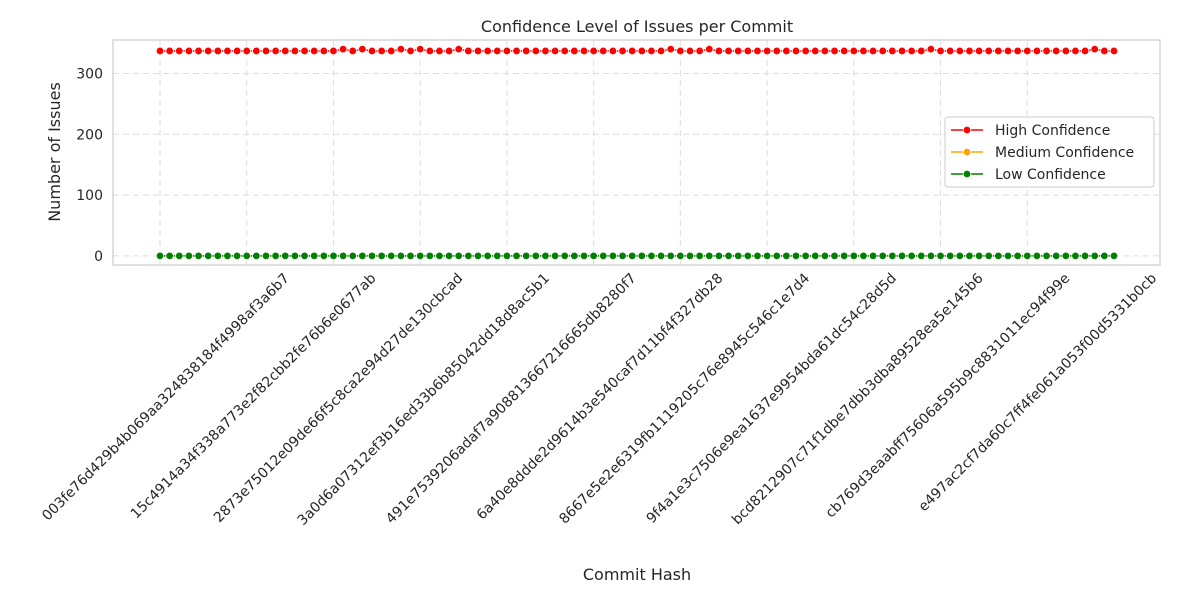  Describe the element at coordinates (89, 196) in the screenshot. I see `y-tick-label: 100` at that location.